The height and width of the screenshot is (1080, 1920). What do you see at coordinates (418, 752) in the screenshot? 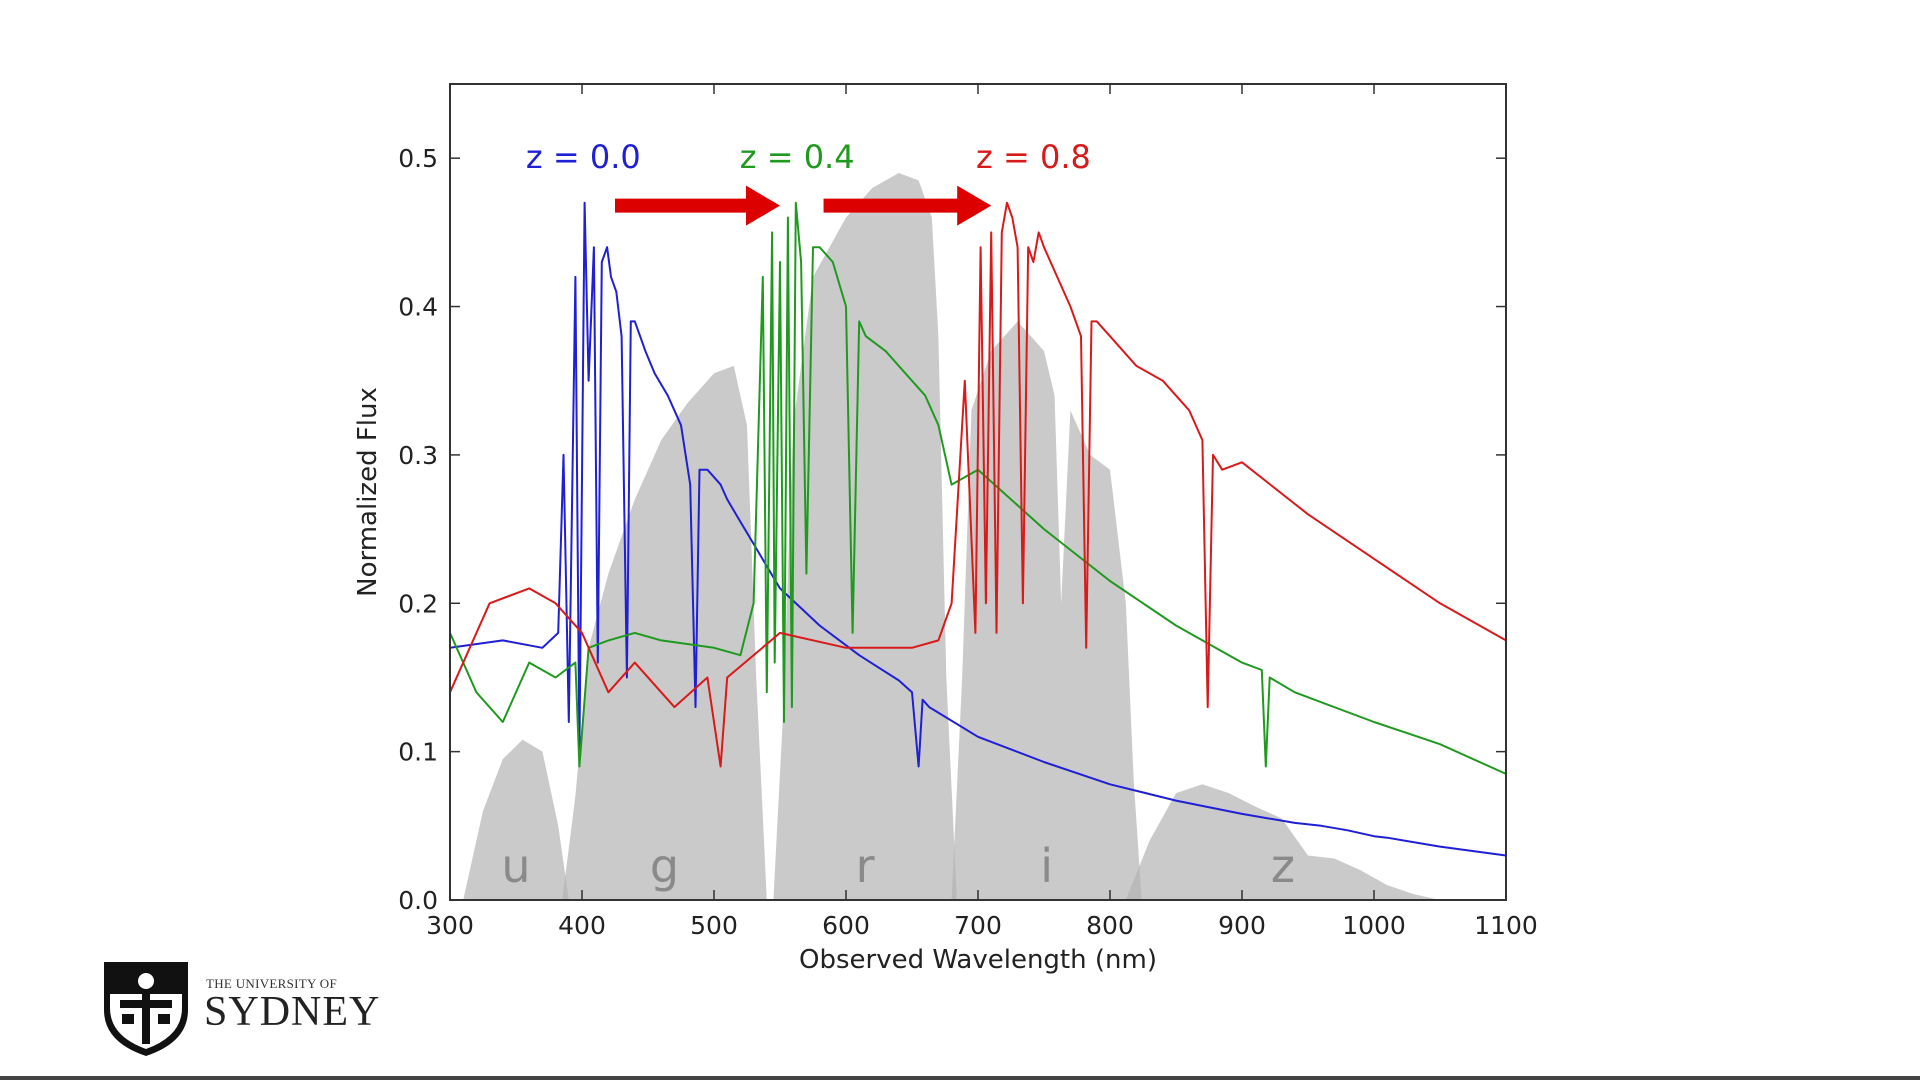
I see `y-tick-label: 0.1` at bounding box center [418, 752].